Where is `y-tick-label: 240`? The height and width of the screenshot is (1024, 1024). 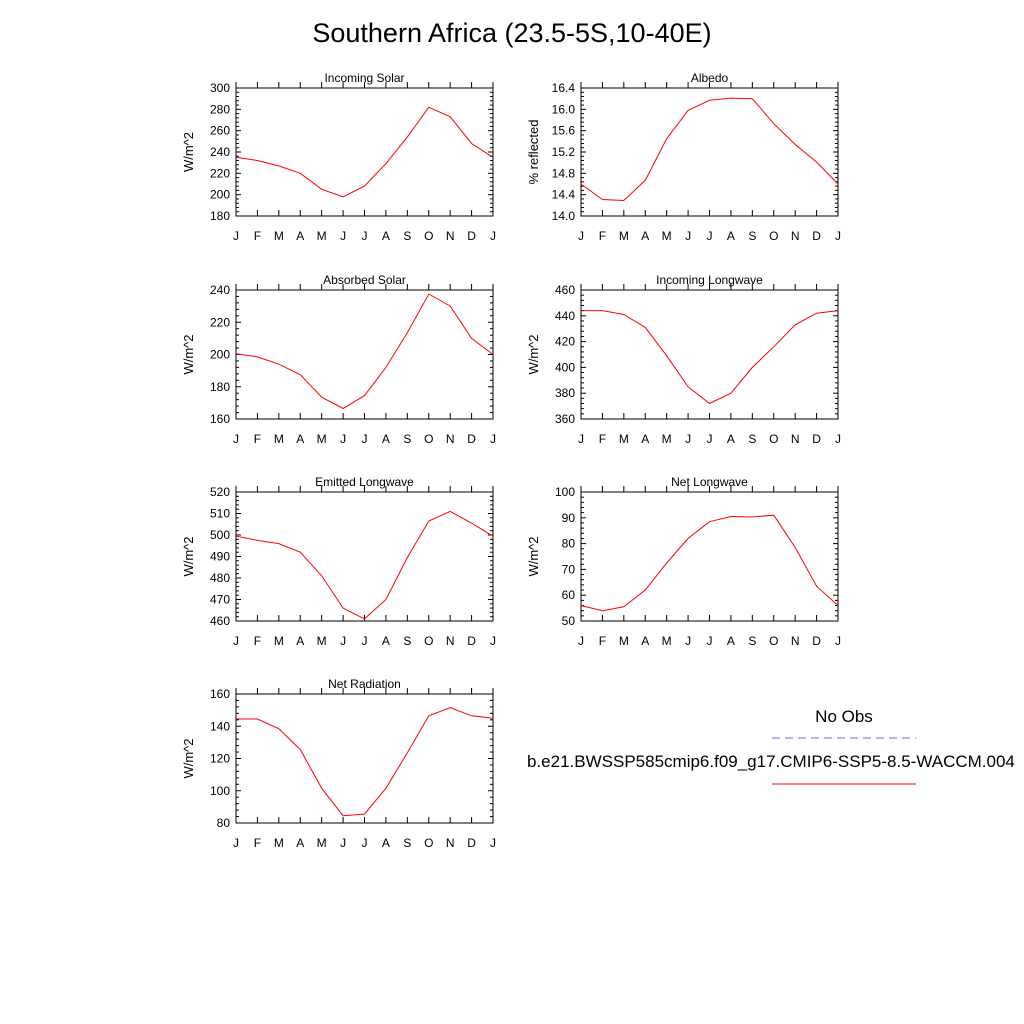
y-tick-label: 240 is located at coordinates (220, 290).